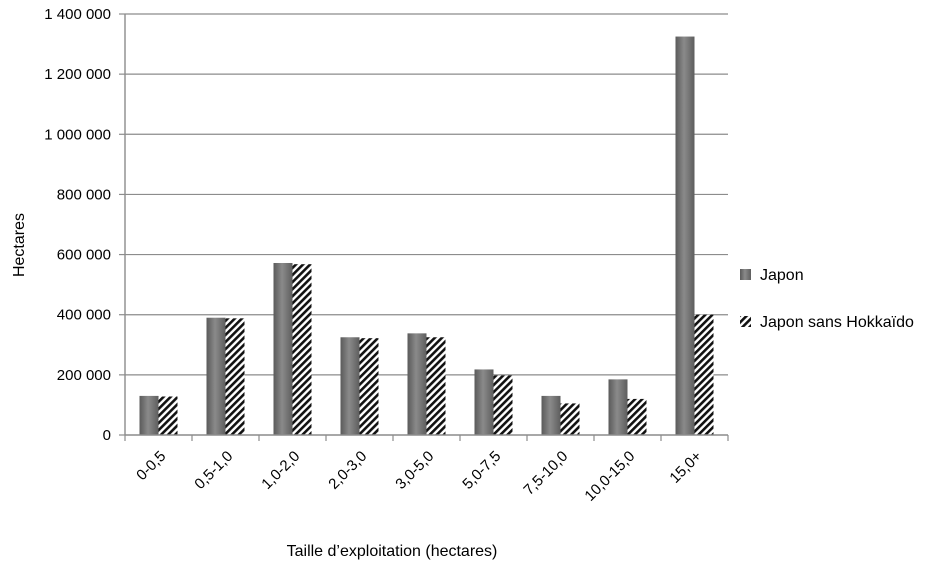  Describe the element at coordinates (782, 275) in the screenshot. I see `legend-label-japon: Japon` at that location.